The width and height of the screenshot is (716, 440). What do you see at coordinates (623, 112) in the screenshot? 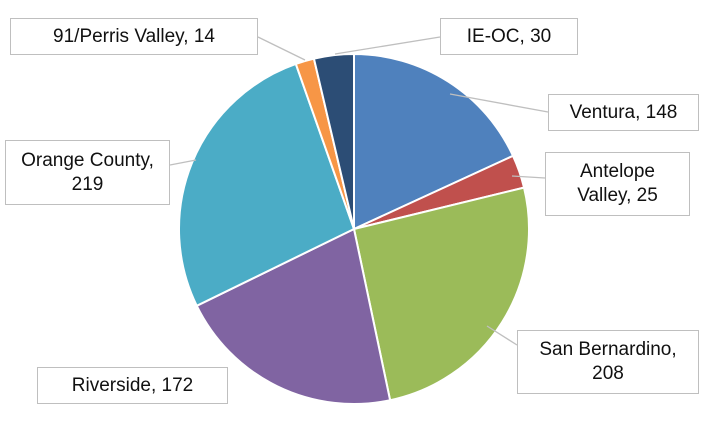
I see `data-label: Ventura, 148` at bounding box center [623, 112].